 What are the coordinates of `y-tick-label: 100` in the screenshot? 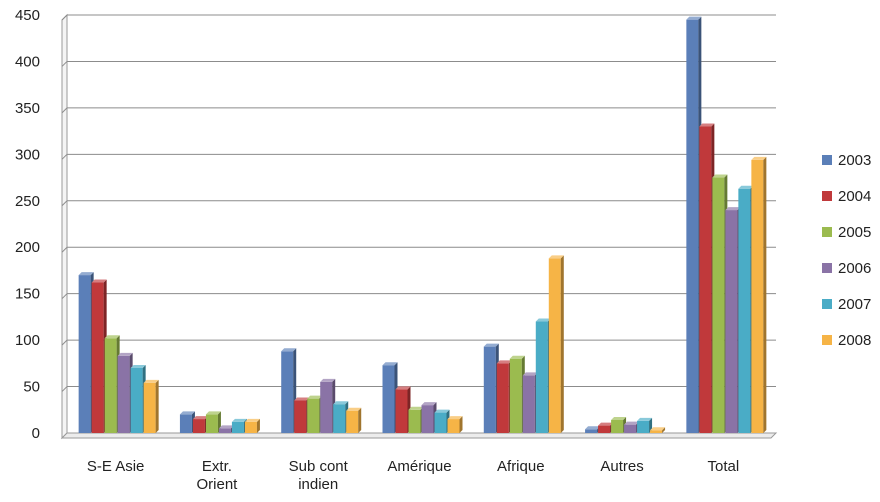 It's located at (27, 340).